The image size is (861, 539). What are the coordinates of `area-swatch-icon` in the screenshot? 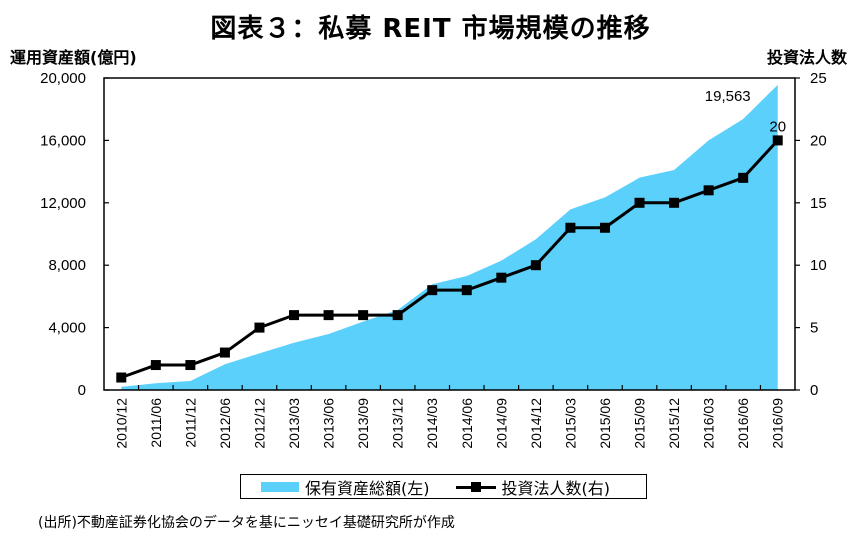 It's located at (280, 486).